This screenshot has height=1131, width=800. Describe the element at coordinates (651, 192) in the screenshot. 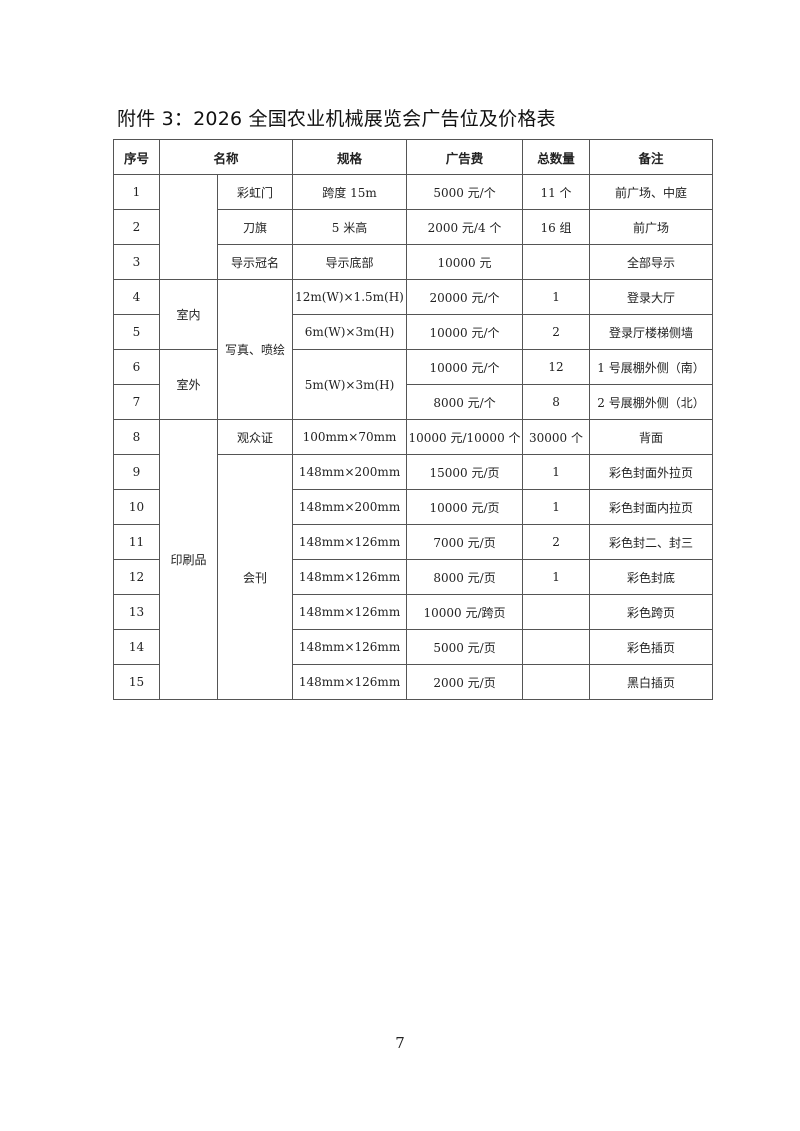

I see `cell-note: 前广场、中庭` at that location.